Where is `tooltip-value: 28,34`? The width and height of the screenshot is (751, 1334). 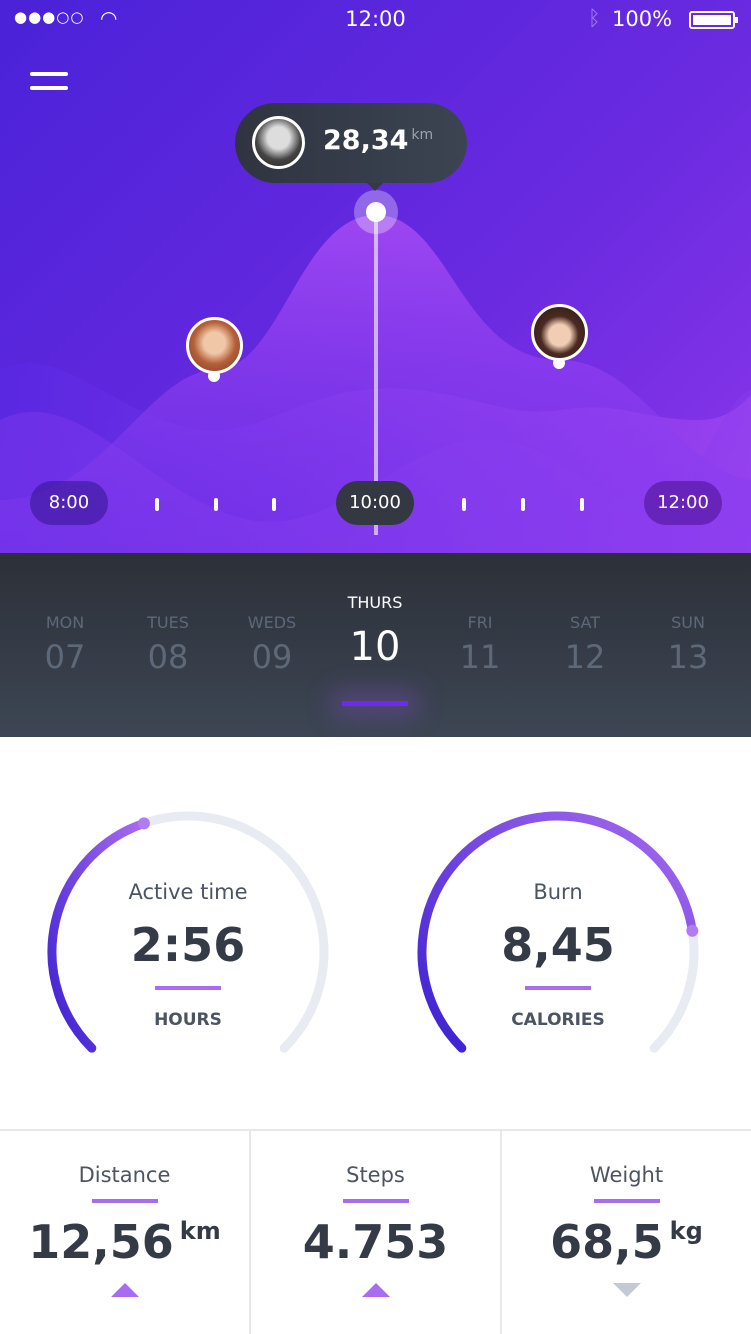
tooltip-value: 28,34 is located at coordinates (366, 140).